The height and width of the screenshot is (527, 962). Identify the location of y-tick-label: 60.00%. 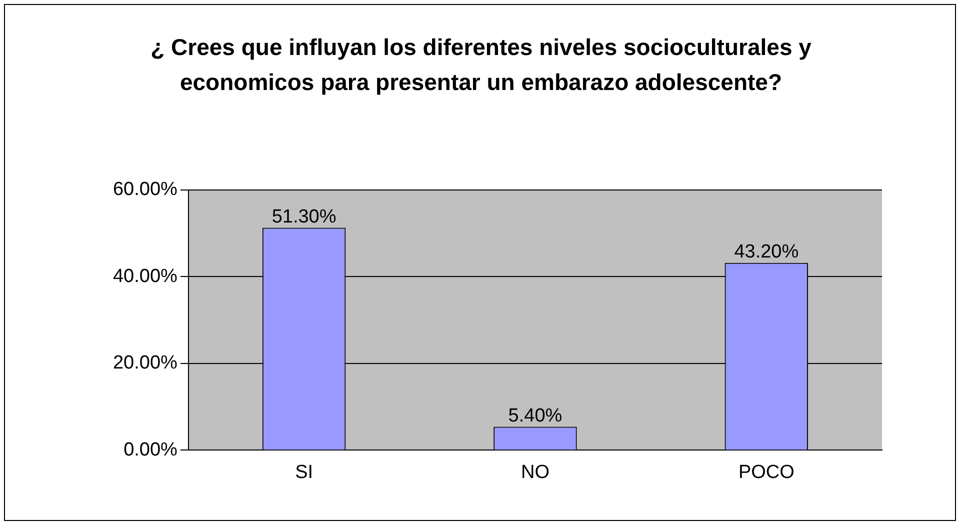
(145, 189).